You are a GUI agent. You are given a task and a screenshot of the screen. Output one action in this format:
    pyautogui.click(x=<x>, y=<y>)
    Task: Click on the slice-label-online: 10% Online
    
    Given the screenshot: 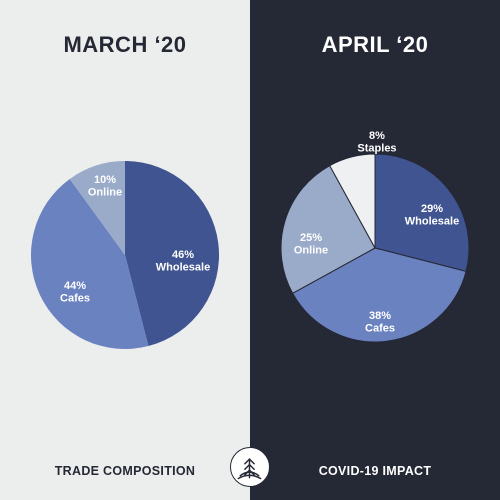 What is the action you would take?
    pyautogui.click(x=105, y=186)
    